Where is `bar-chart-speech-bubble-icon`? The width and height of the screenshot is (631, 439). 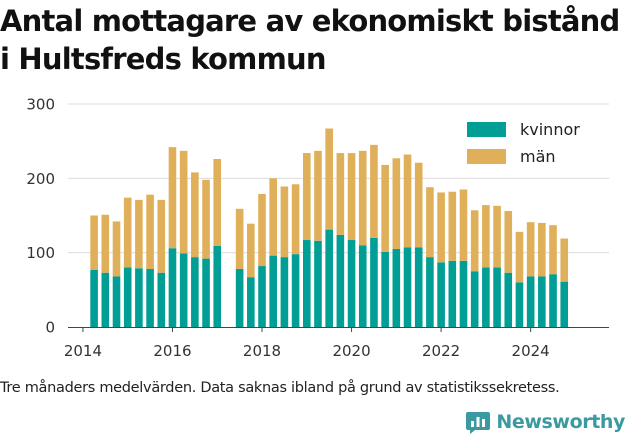 bar-chart-speech-bubble-icon is located at coordinates (478, 423).